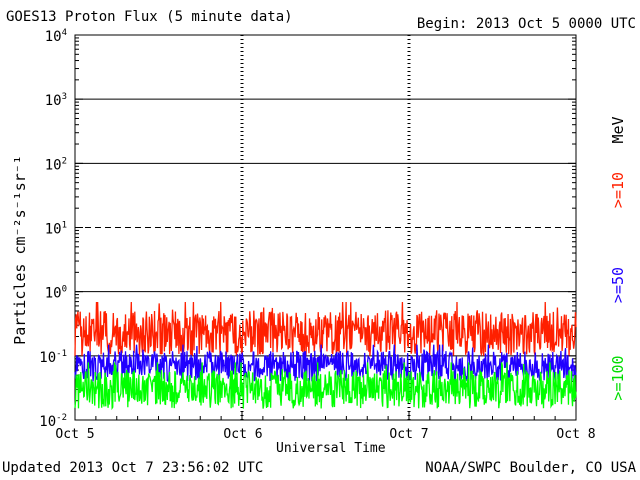 The image size is (640, 480). I want to click on y-tick-label: 10⁻¹, so click(53, 357).